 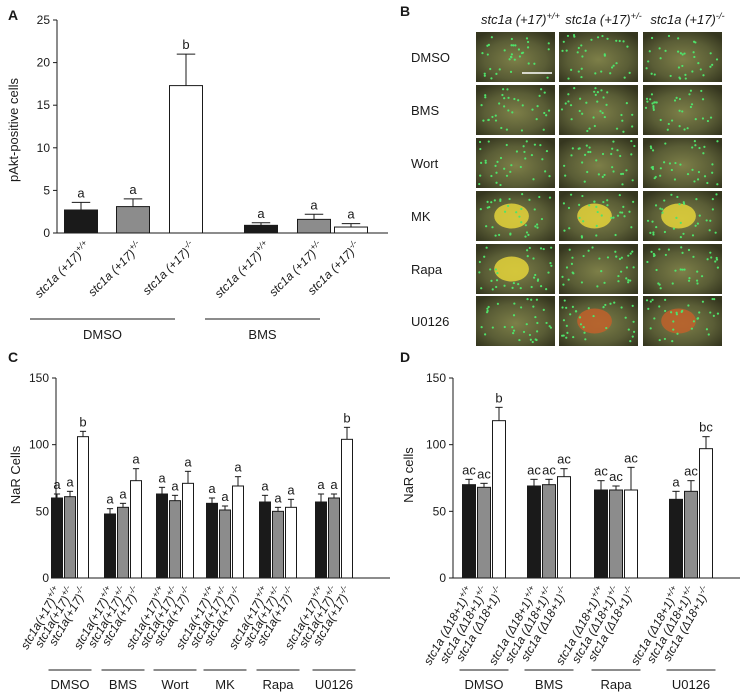 I want to click on panel-a-x-tick-label: stc1a (+17)+/+, so click(x=241, y=269).